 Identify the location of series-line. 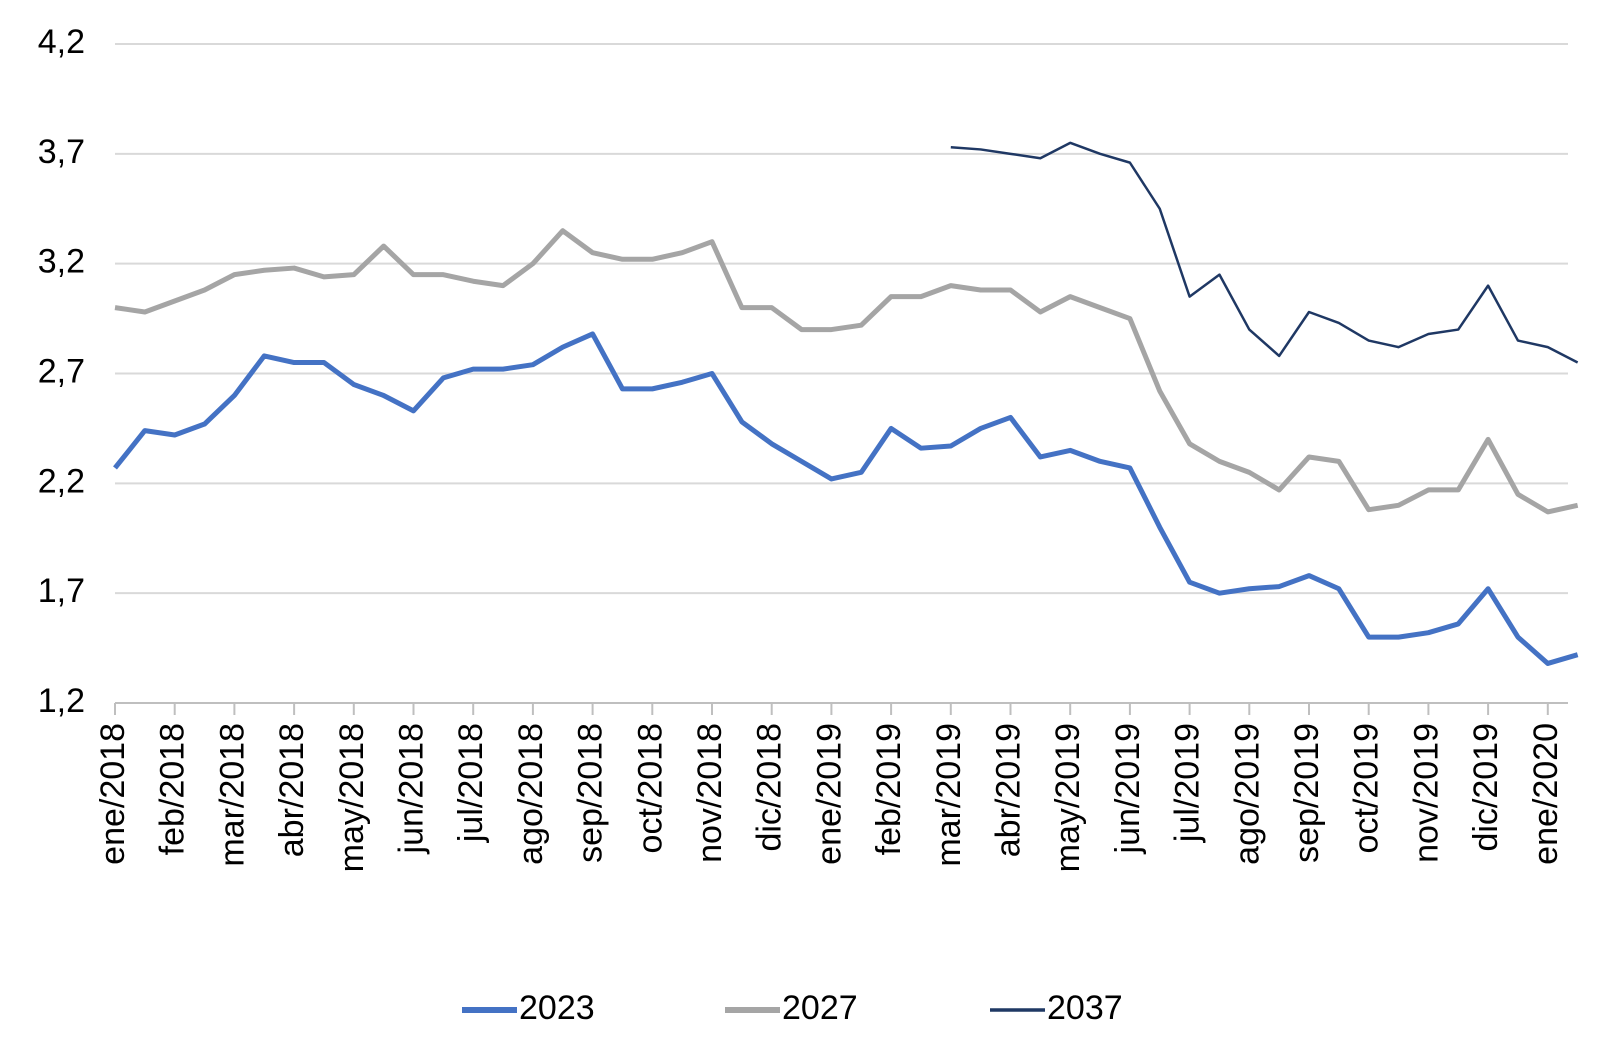
(1264, 252).